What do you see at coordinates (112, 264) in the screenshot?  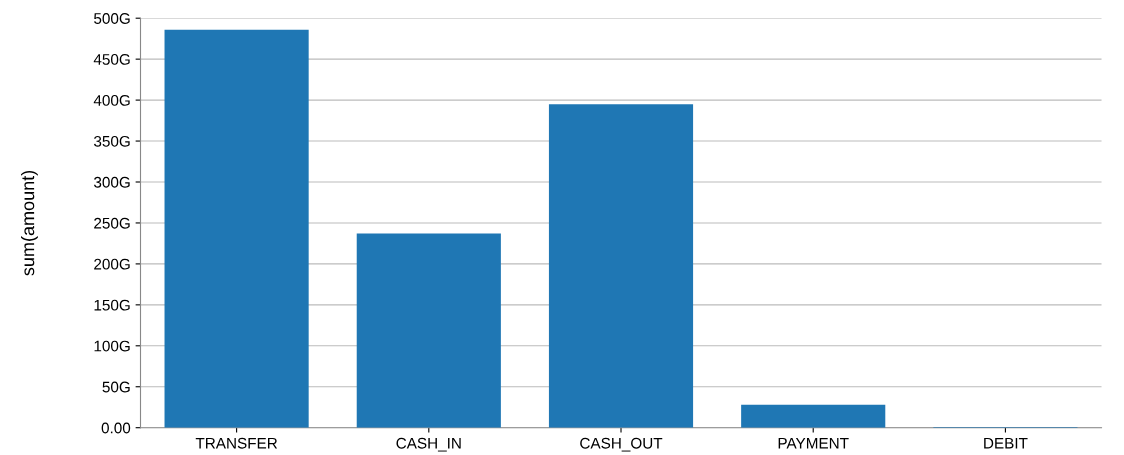 I see `y-tick-label: 200G` at bounding box center [112, 264].